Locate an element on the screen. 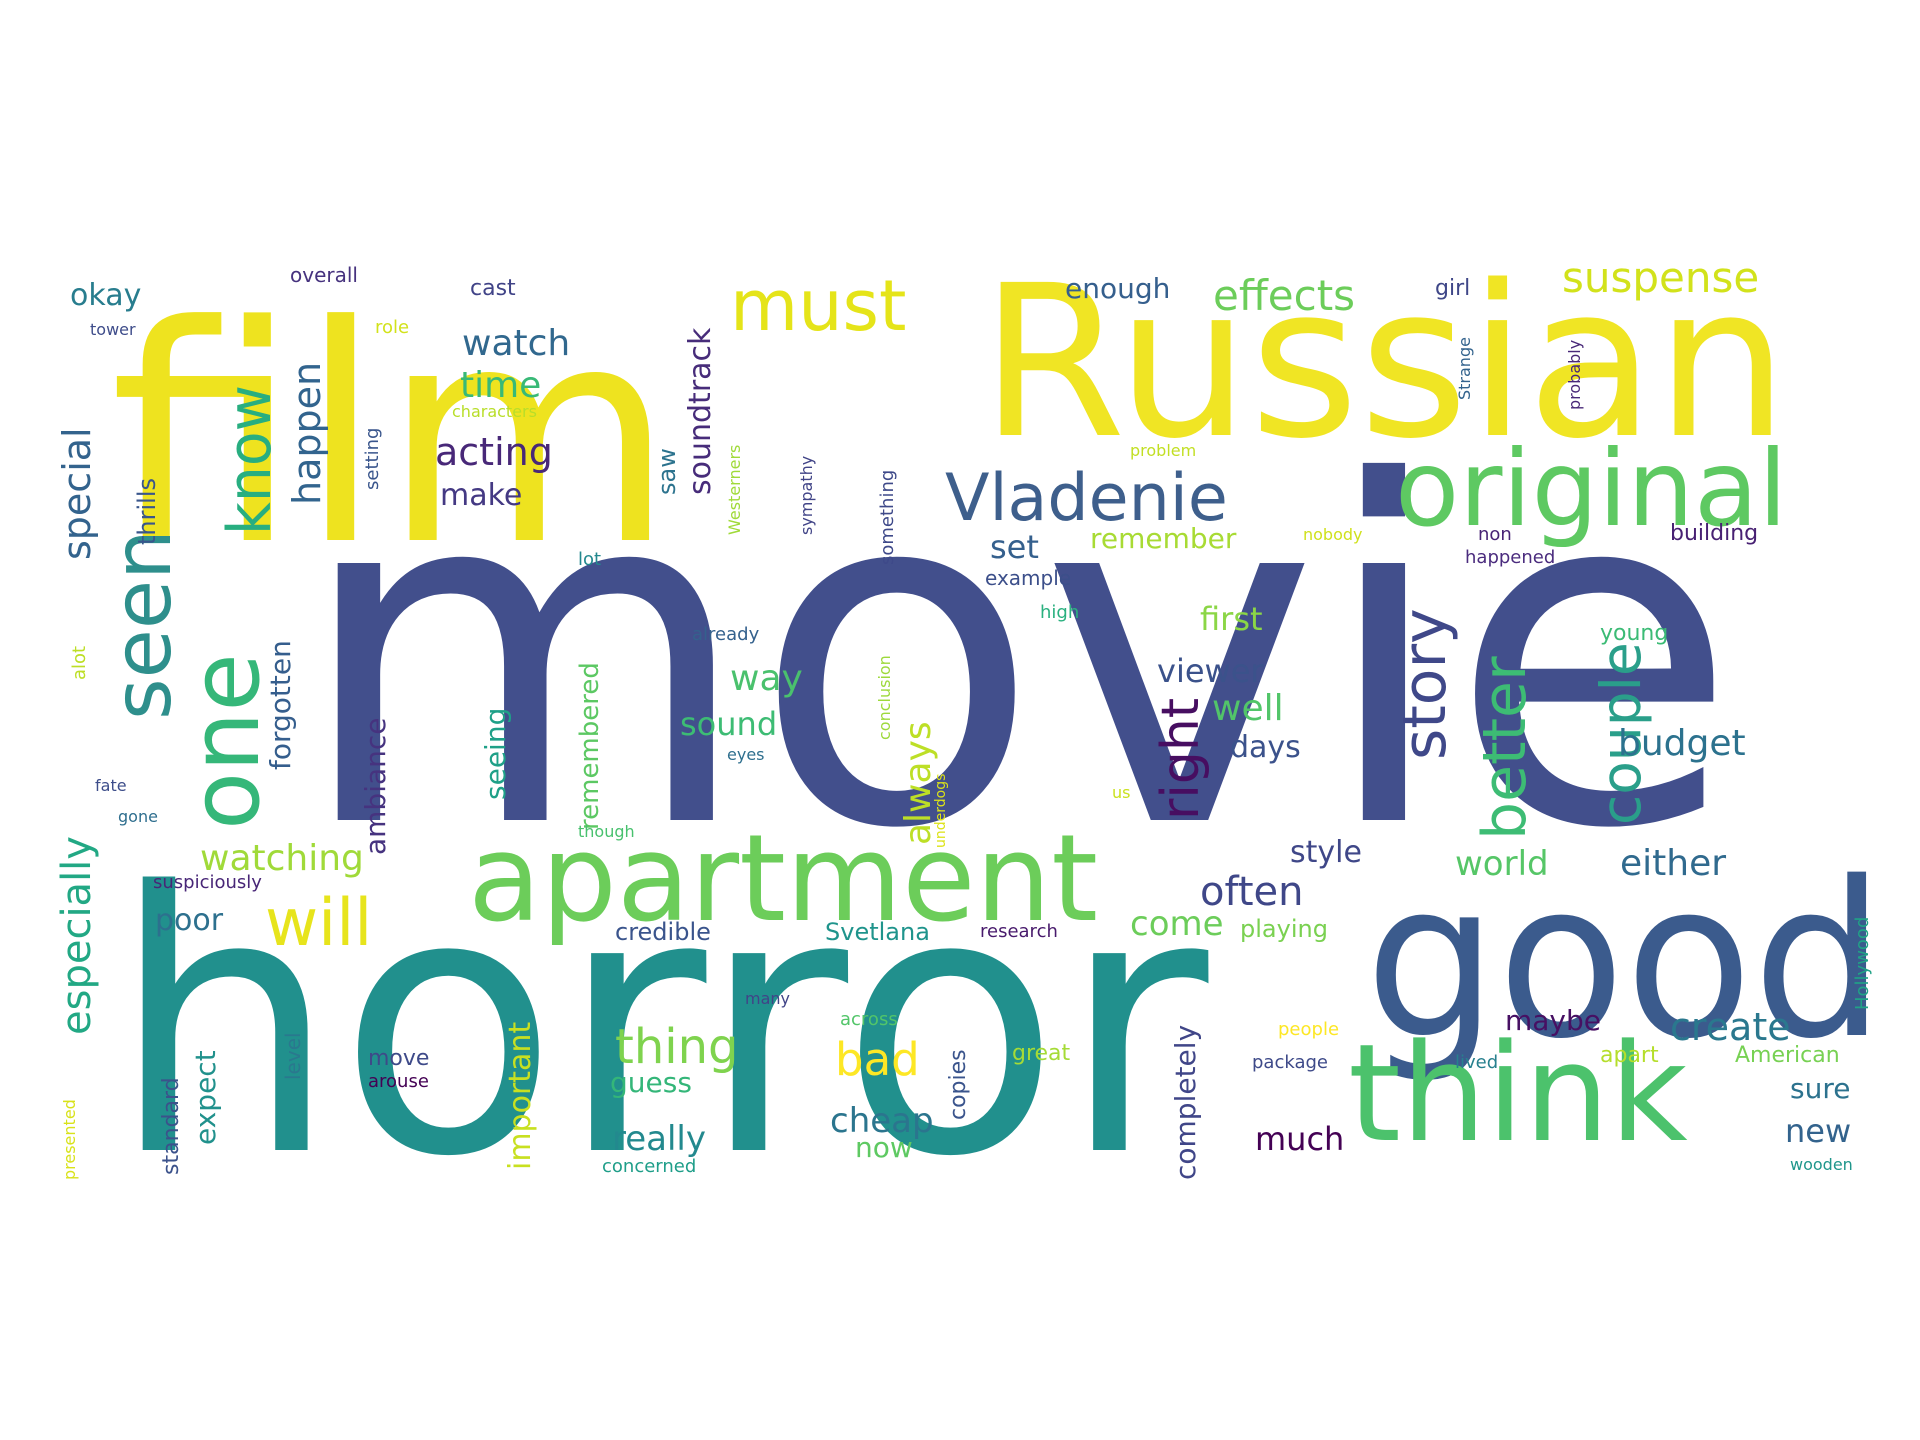  word-happened: happened is located at coordinates (1510, 557).